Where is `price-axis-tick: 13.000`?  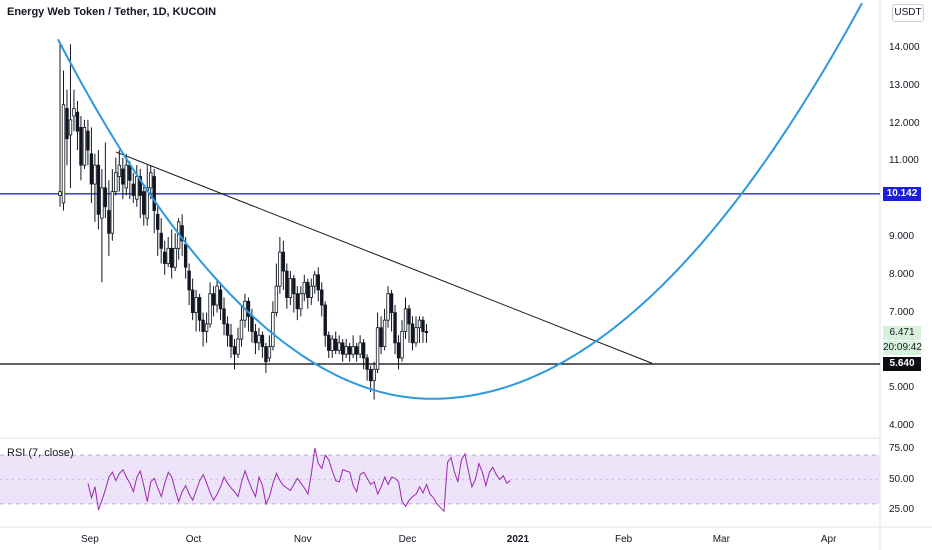
price-axis-tick: 13.000 is located at coordinates (904, 85).